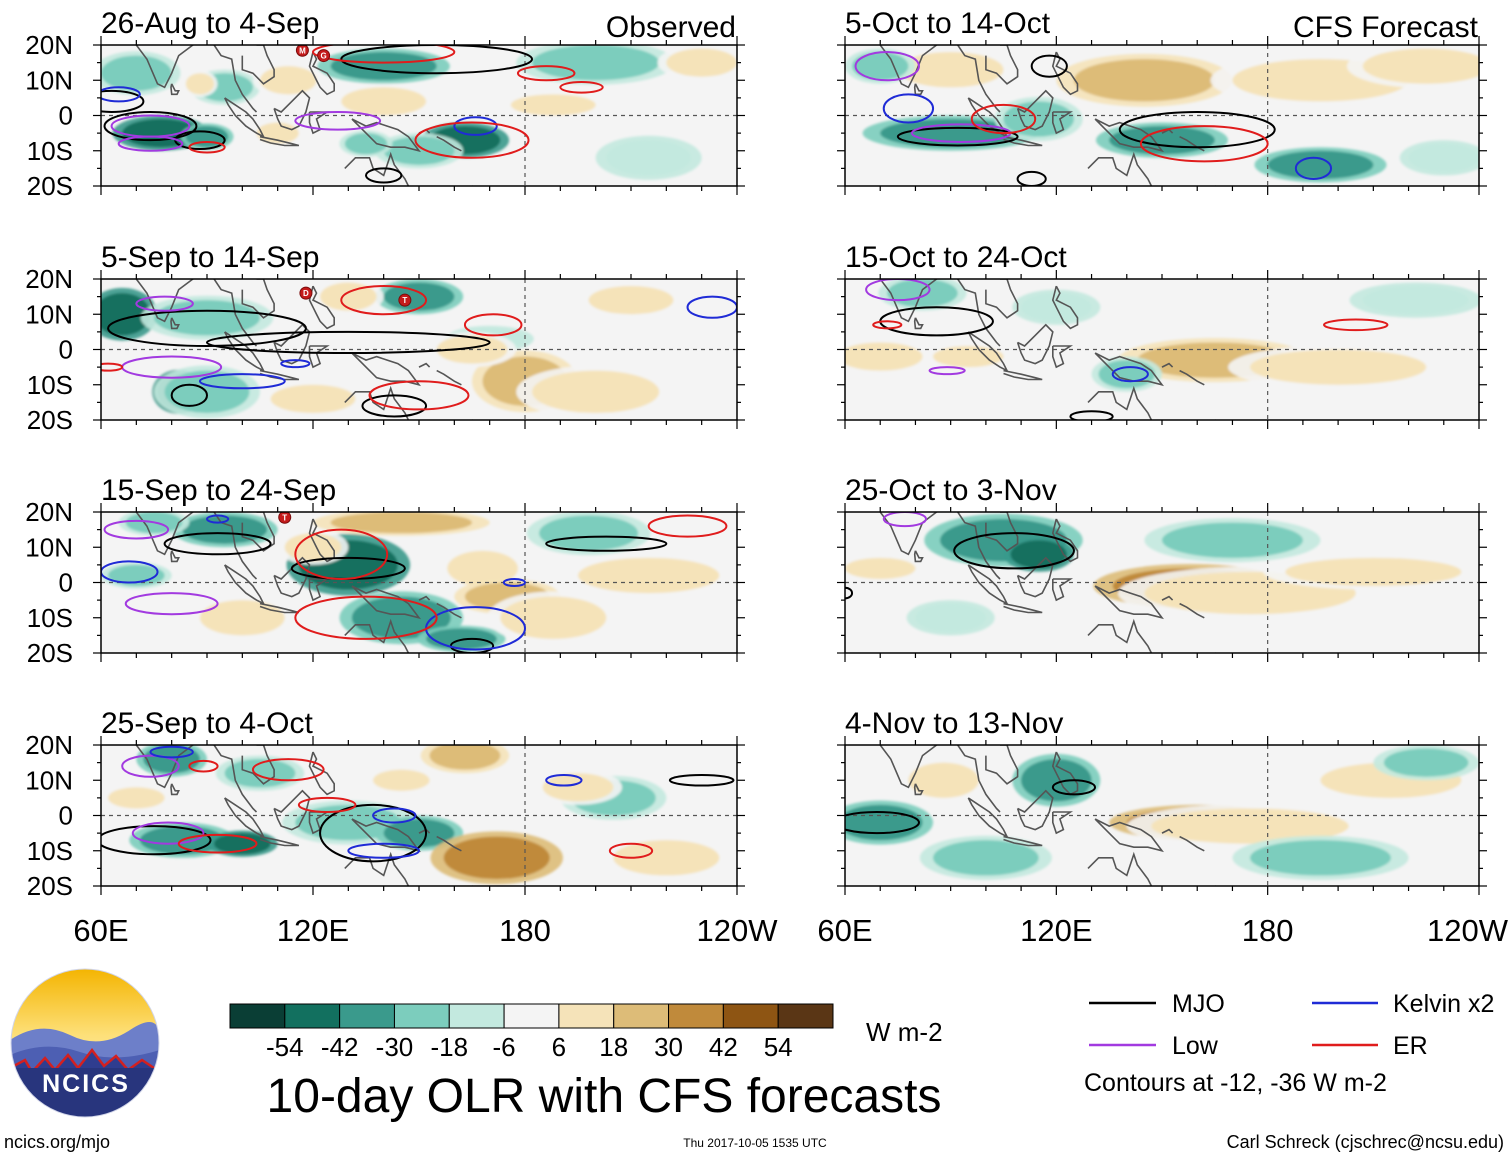 This screenshot has width=1510, height=1159. Describe the element at coordinates (85, 1043) in the screenshot. I see `ncics-logo: NCICS` at that location.